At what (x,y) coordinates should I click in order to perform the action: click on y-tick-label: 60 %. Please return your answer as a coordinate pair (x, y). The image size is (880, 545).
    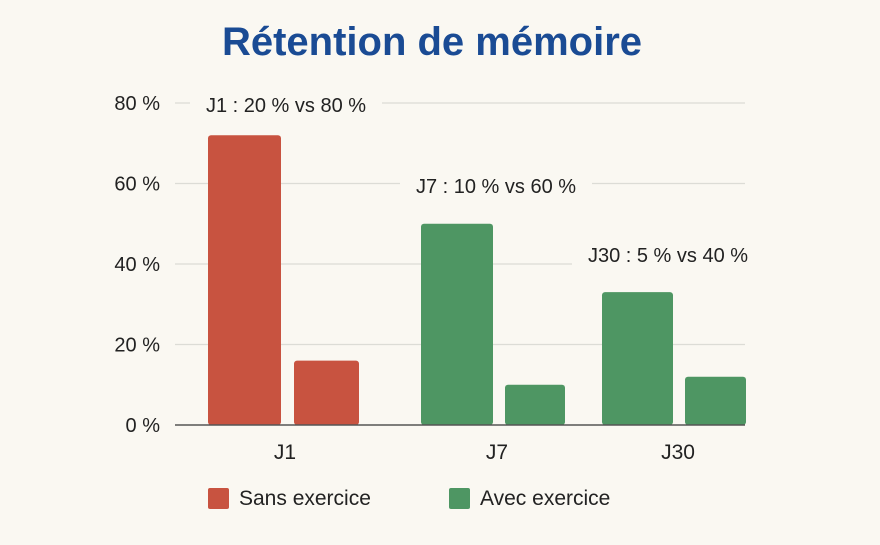
    Looking at the image, I should click on (137, 185).